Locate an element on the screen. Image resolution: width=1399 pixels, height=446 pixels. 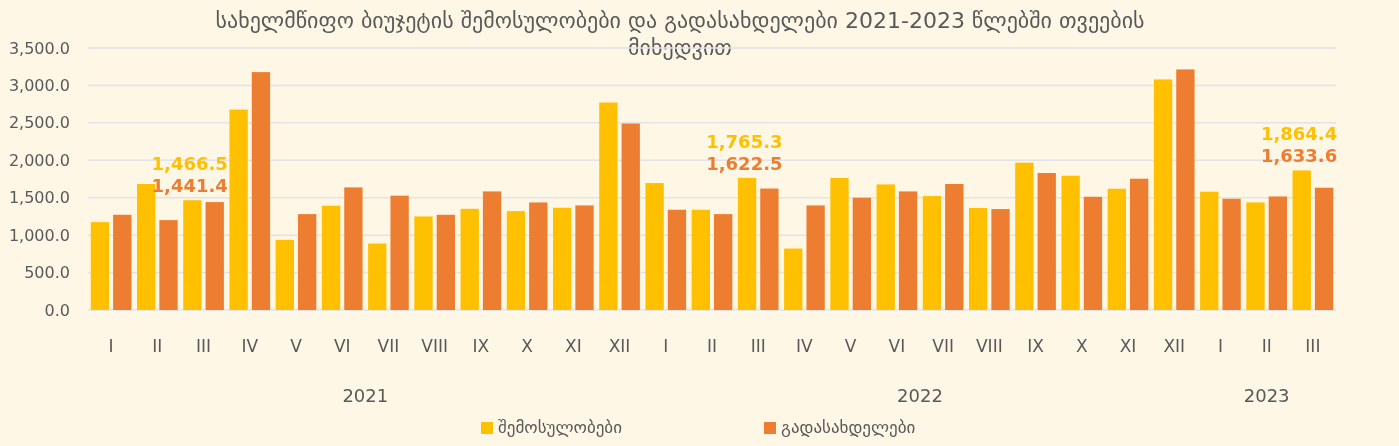
data-label: 1,622.5 is located at coordinates (744, 163).